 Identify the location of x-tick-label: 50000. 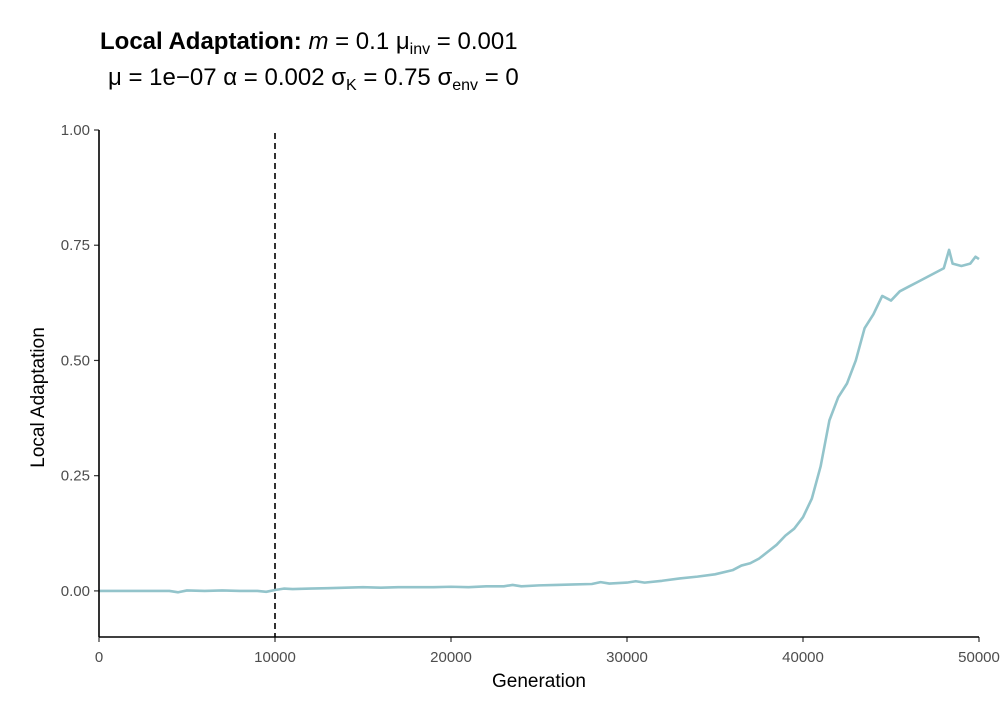
(979, 657).